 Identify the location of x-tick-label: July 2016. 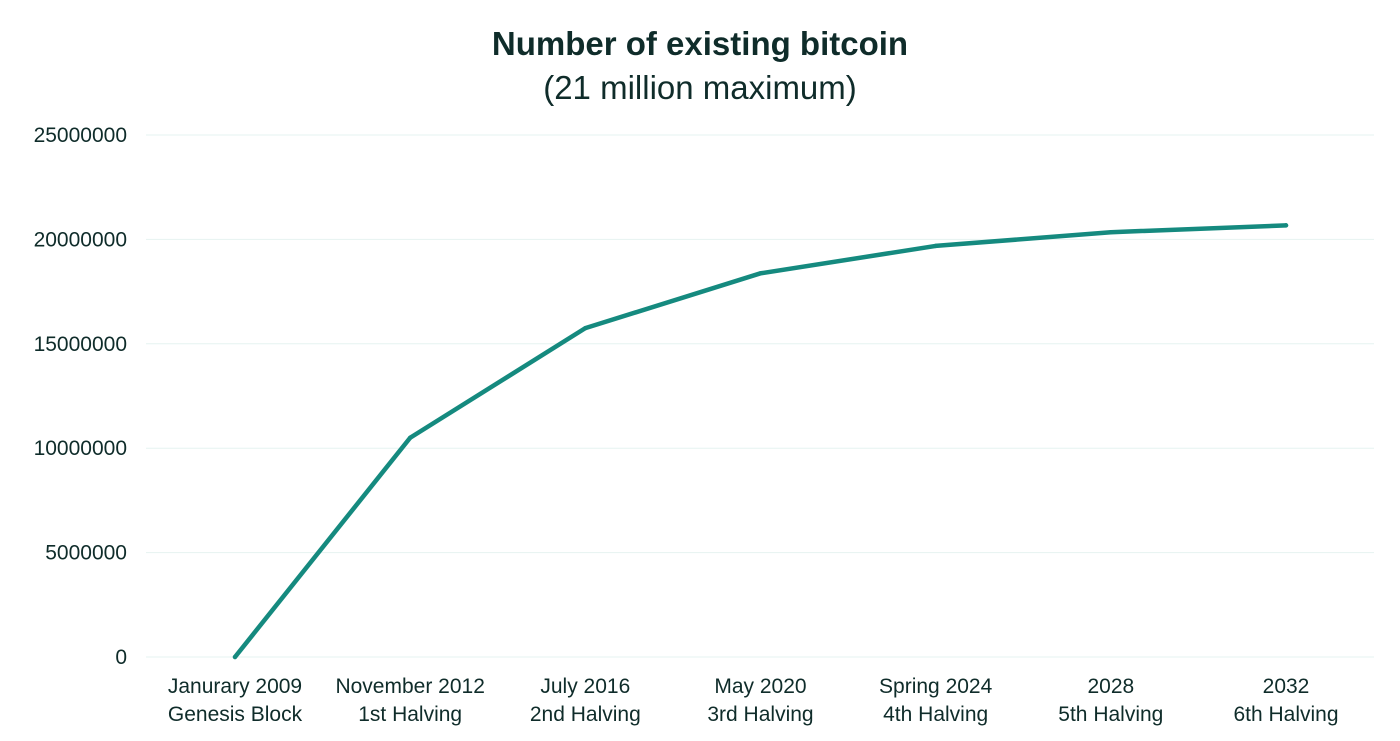
(585, 686).